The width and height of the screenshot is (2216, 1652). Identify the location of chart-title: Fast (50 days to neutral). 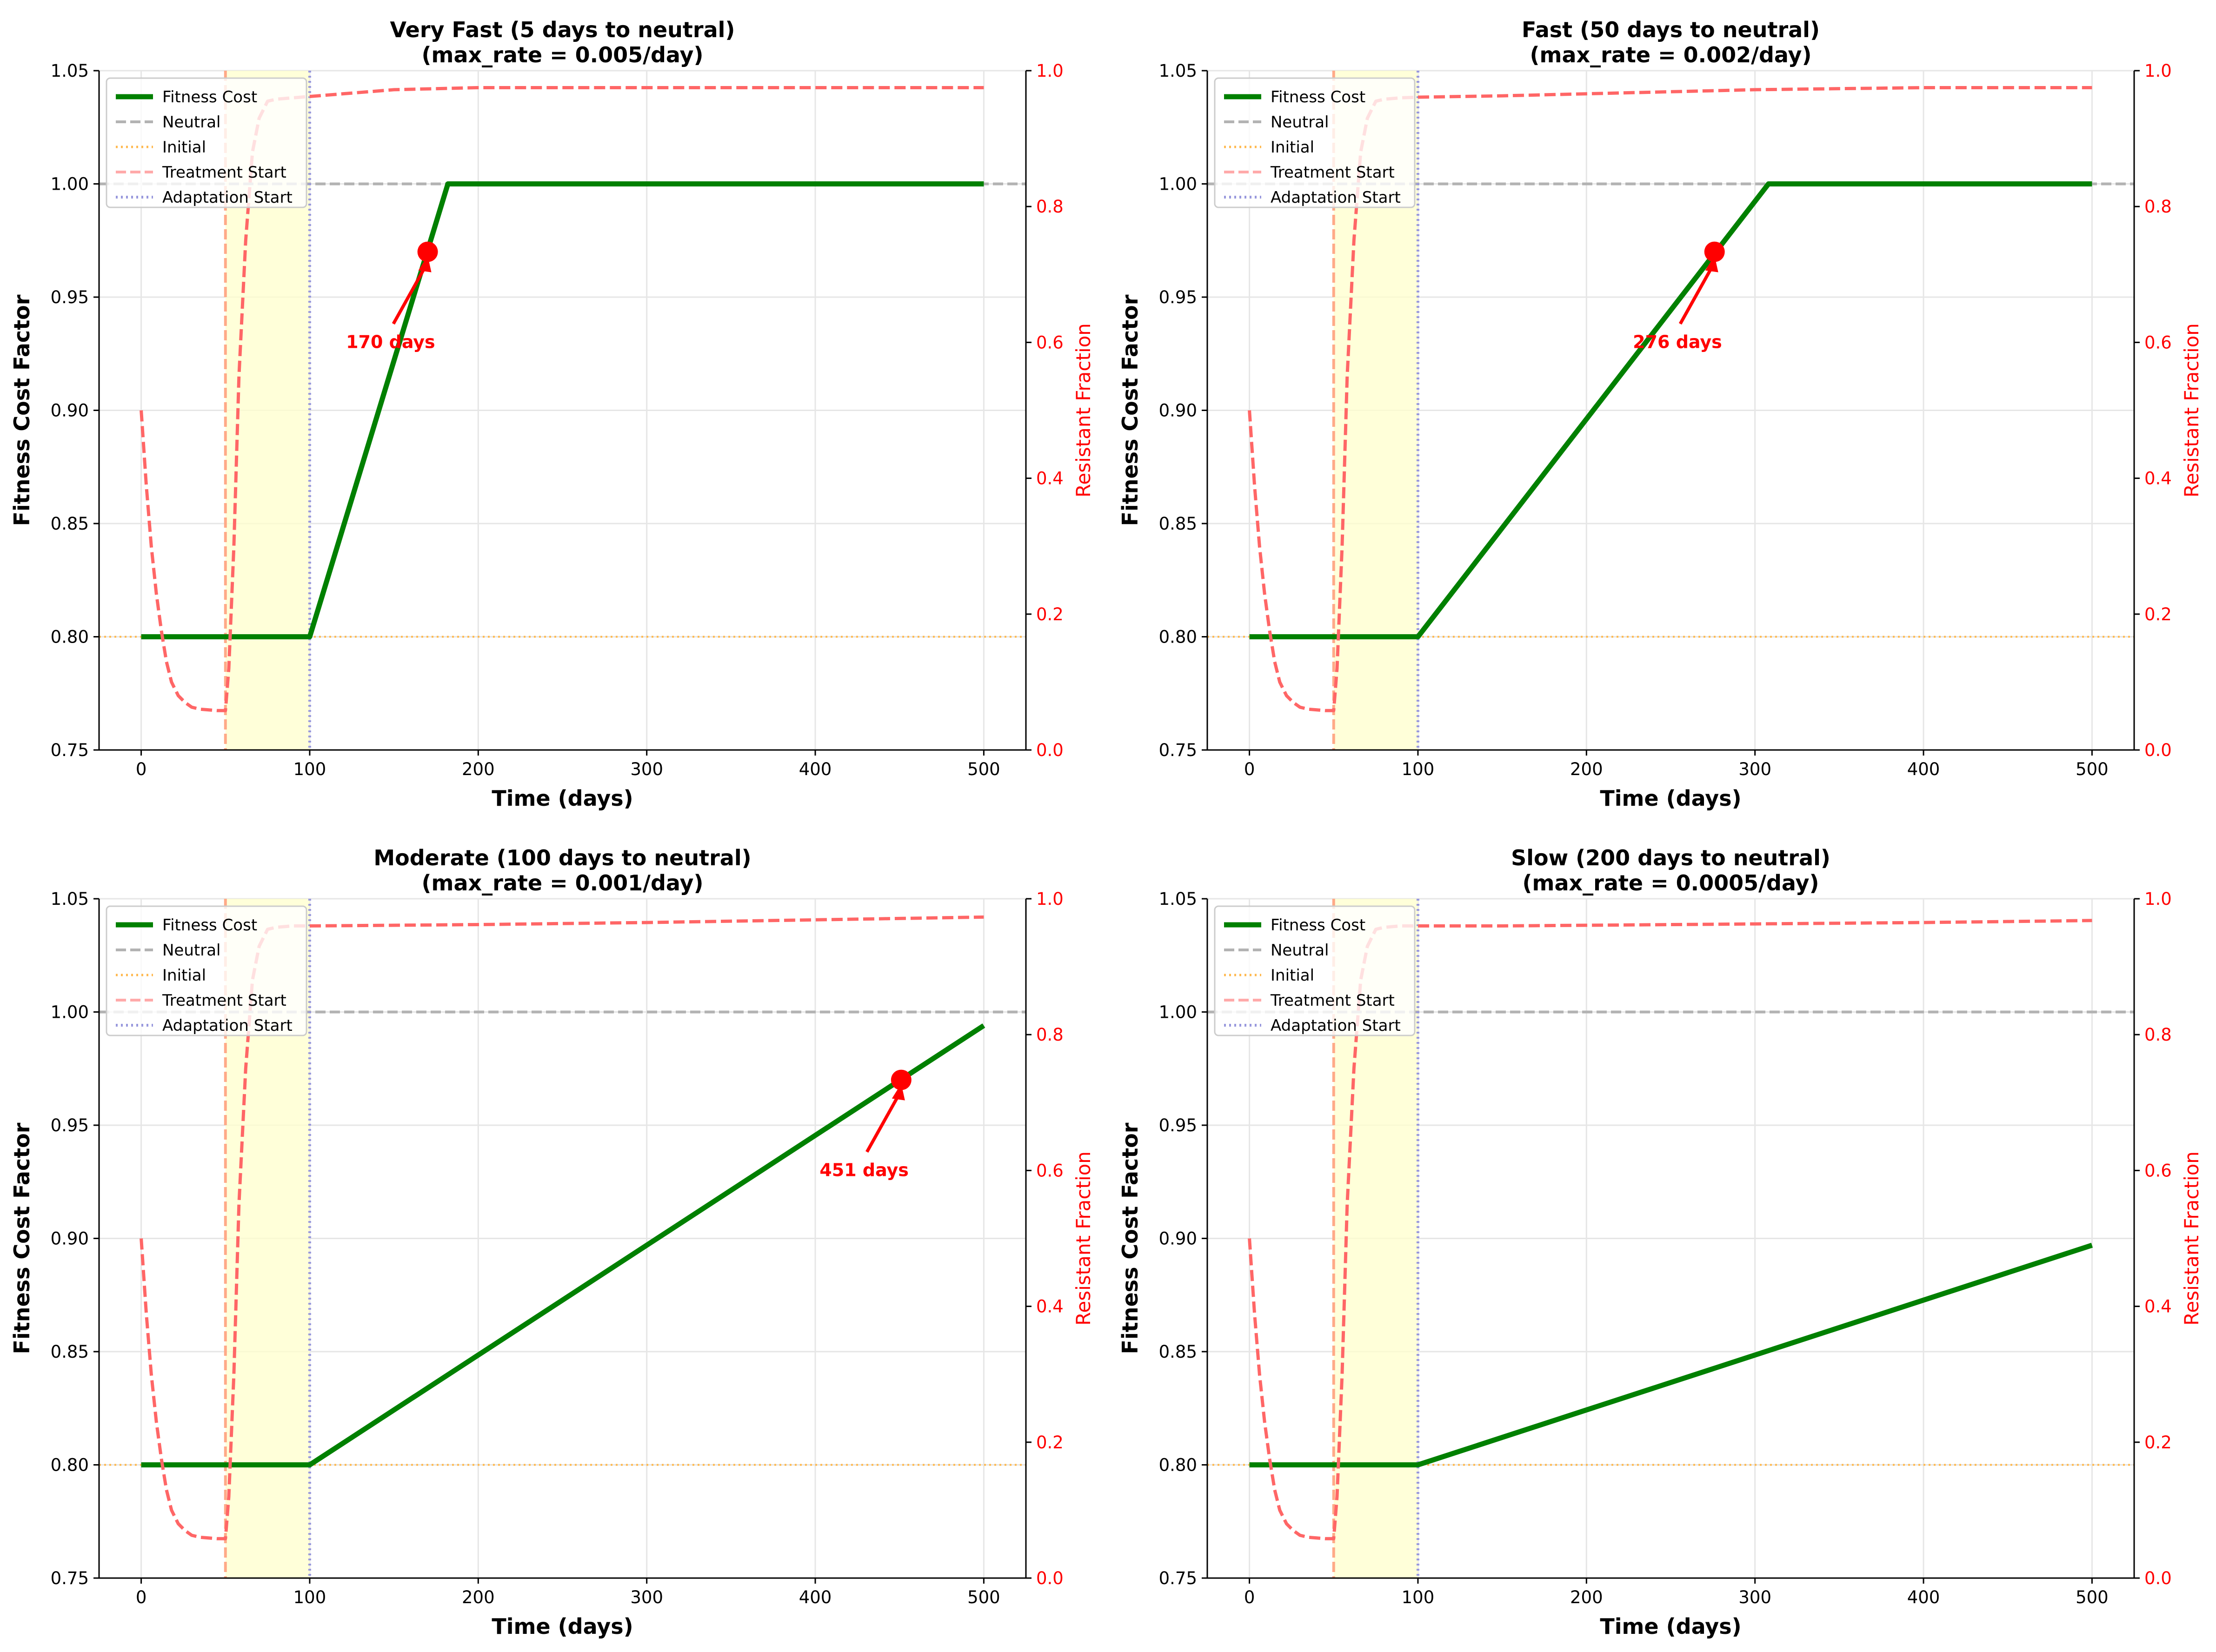
(1671, 29).